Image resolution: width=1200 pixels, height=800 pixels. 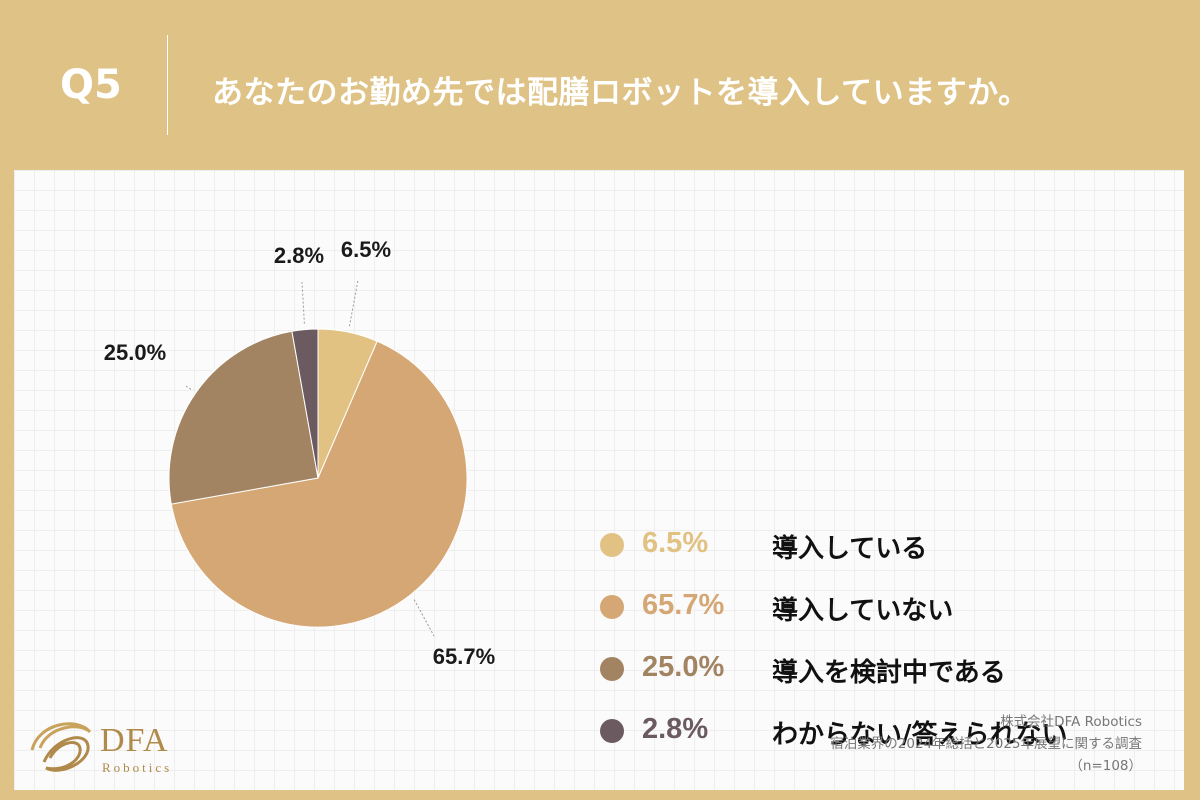 I want to click on legend-item: 65.7% 導入していない, so click(x=870, y=607).